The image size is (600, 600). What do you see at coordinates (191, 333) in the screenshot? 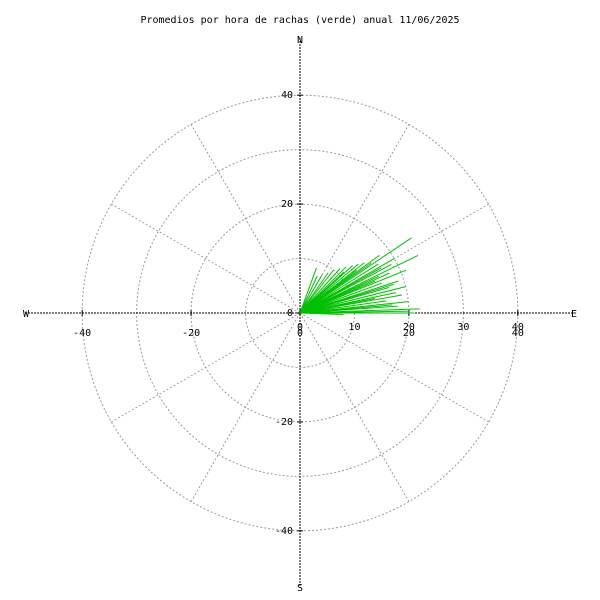
I see `x-tick-label: -20` at bounding box center [191, 333].